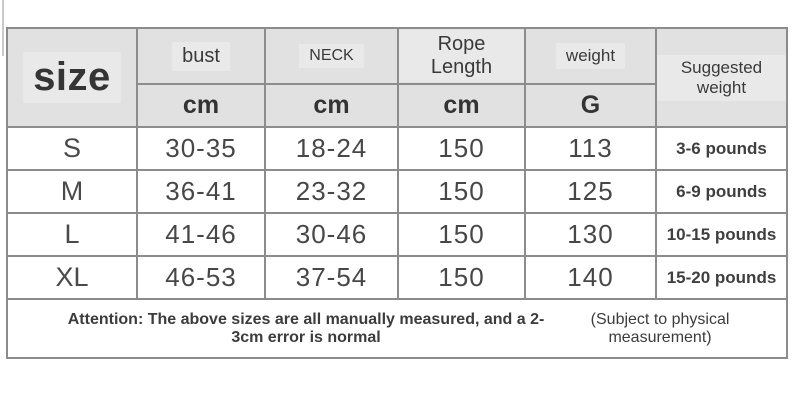 This screenshot has height=402, width=792. Describe the element at coordinates (590, 277) in the screenshot. I see `weight-value: 140` at that location.